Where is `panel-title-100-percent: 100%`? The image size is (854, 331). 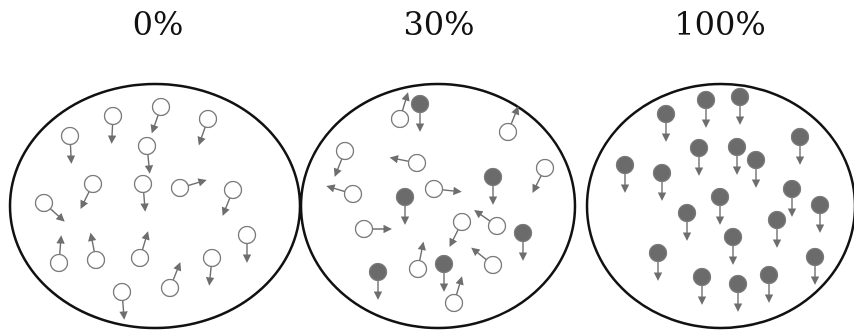
panel-title-100-percent: 100% is located at coordinates (720, 24).